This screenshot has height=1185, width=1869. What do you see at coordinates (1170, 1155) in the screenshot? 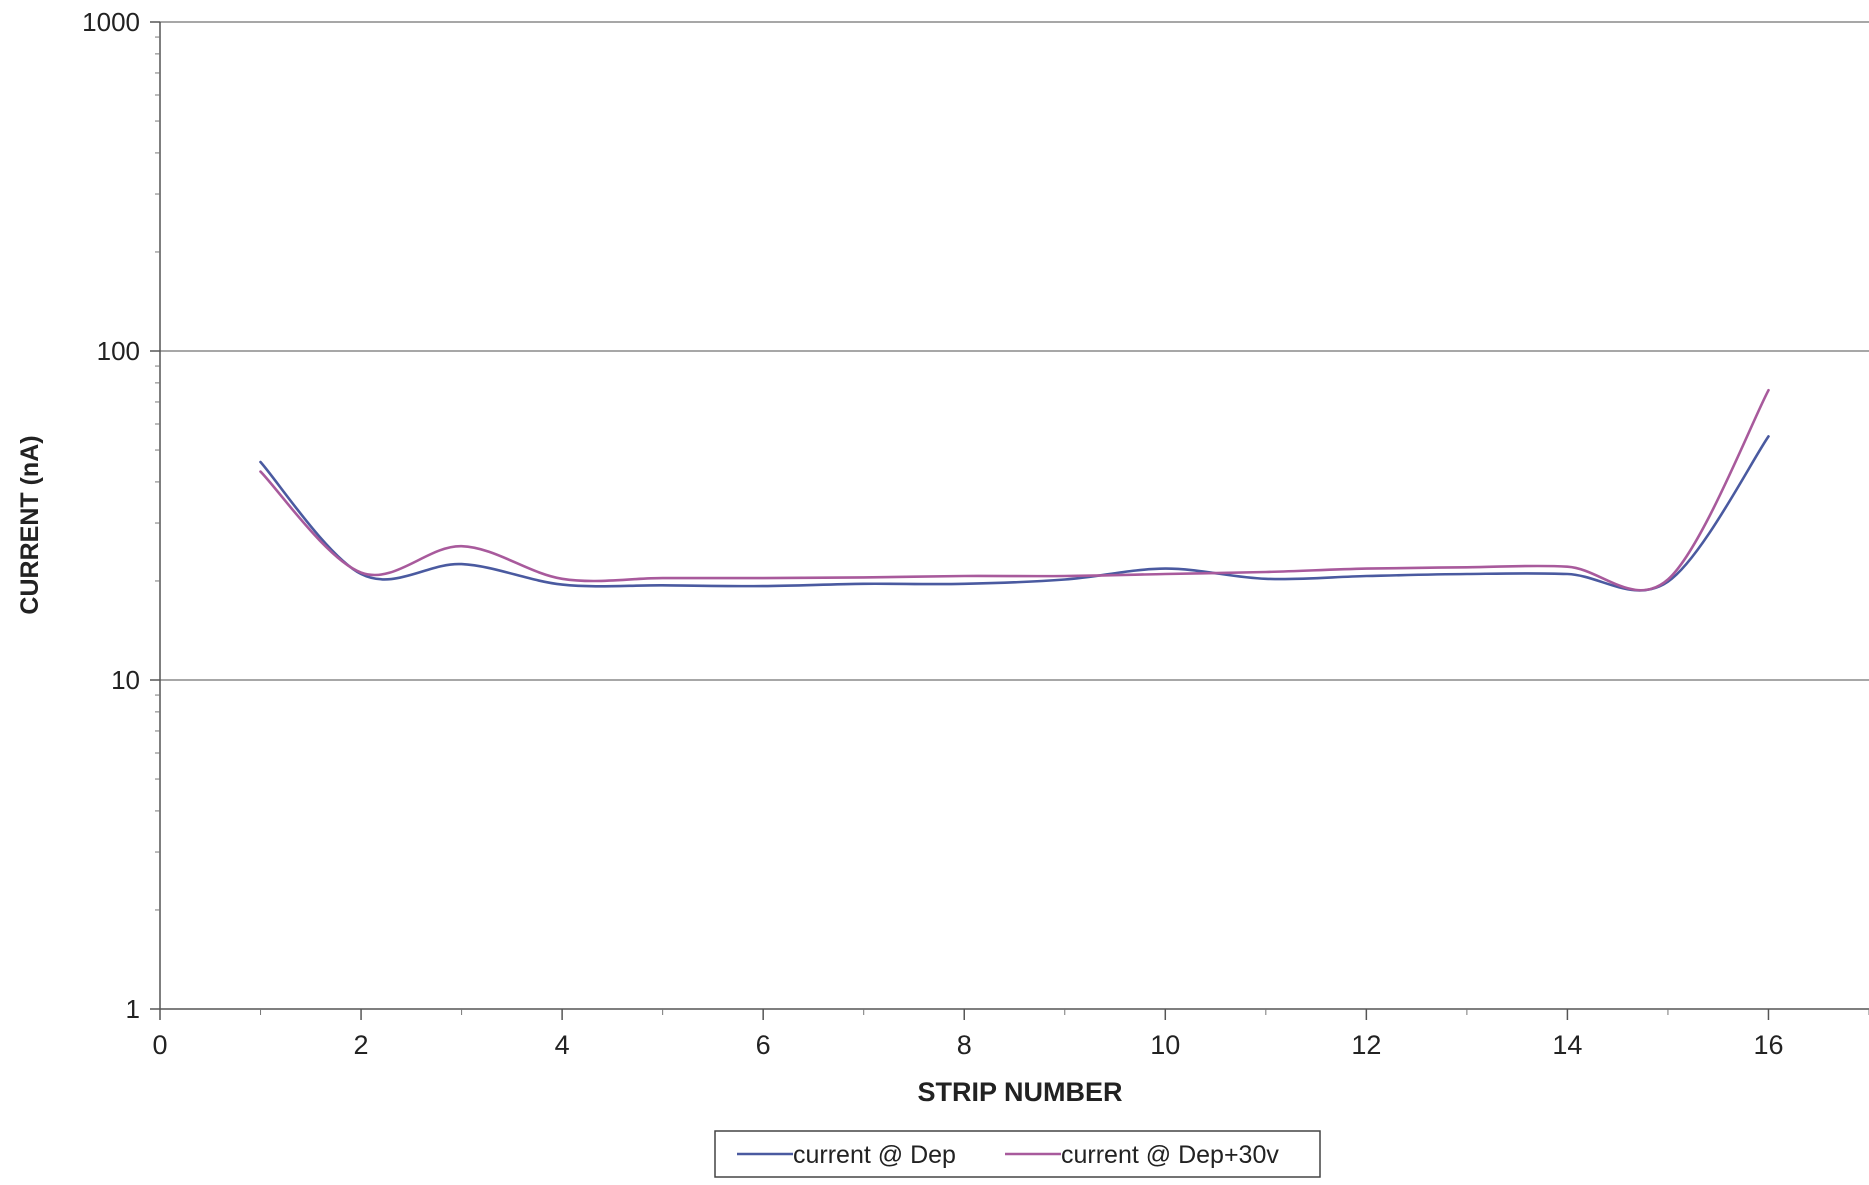
I see `legend-label-2: current @ Dep+30v` at bounding box center [1170, 1155].